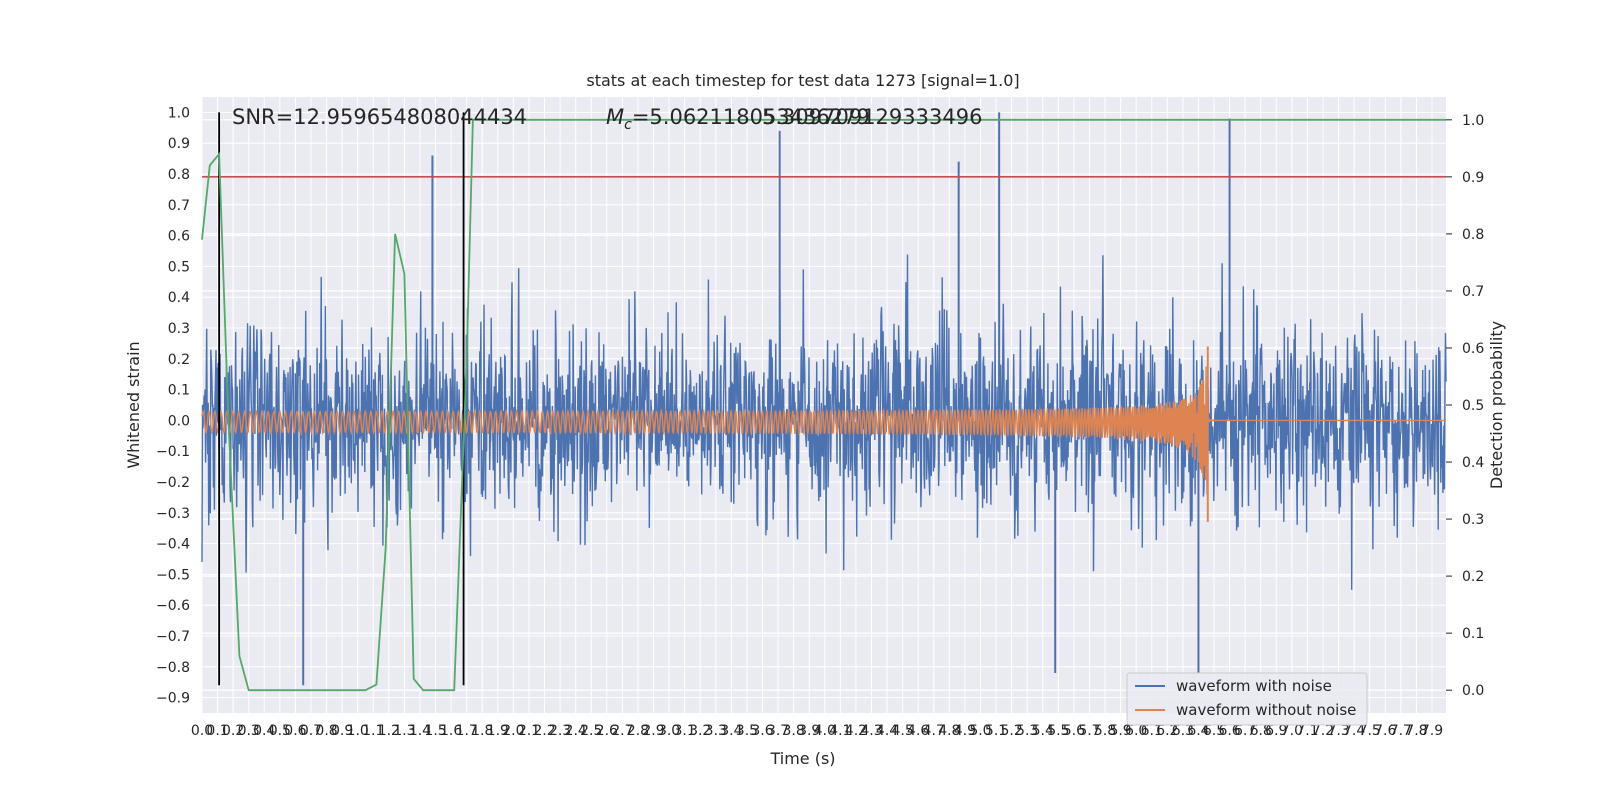 Image resolution: width=1600 pixels, height=804 pixels. Describe the element at coordinates (179, 144) in the screenshot. I see `y-tick-label: 0.9` at that location.